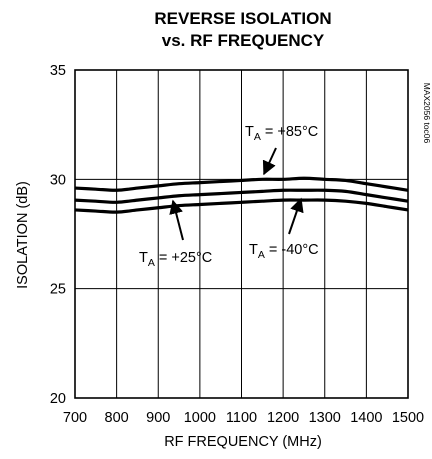 Image resolution: width=432 pixels, height=459 pixels. I want to click on series-label-minus40c: TA = -40°C, so click(284, 251).